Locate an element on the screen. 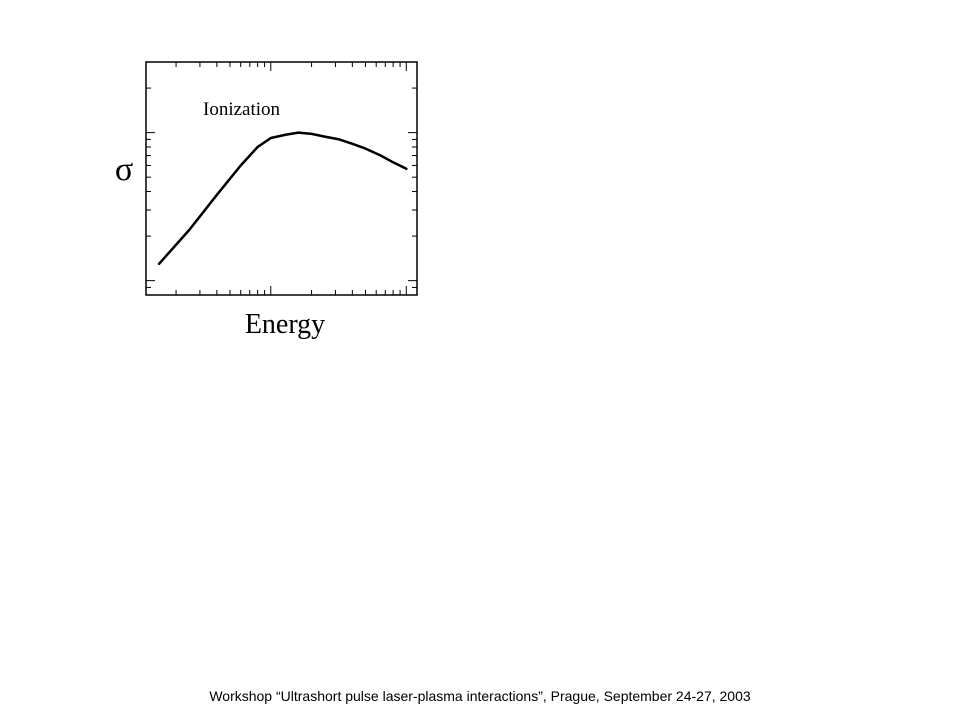 The height and width of the screenshot is (720, 960). series-label-ionization: Ionization is located at coordinates (242, 109).